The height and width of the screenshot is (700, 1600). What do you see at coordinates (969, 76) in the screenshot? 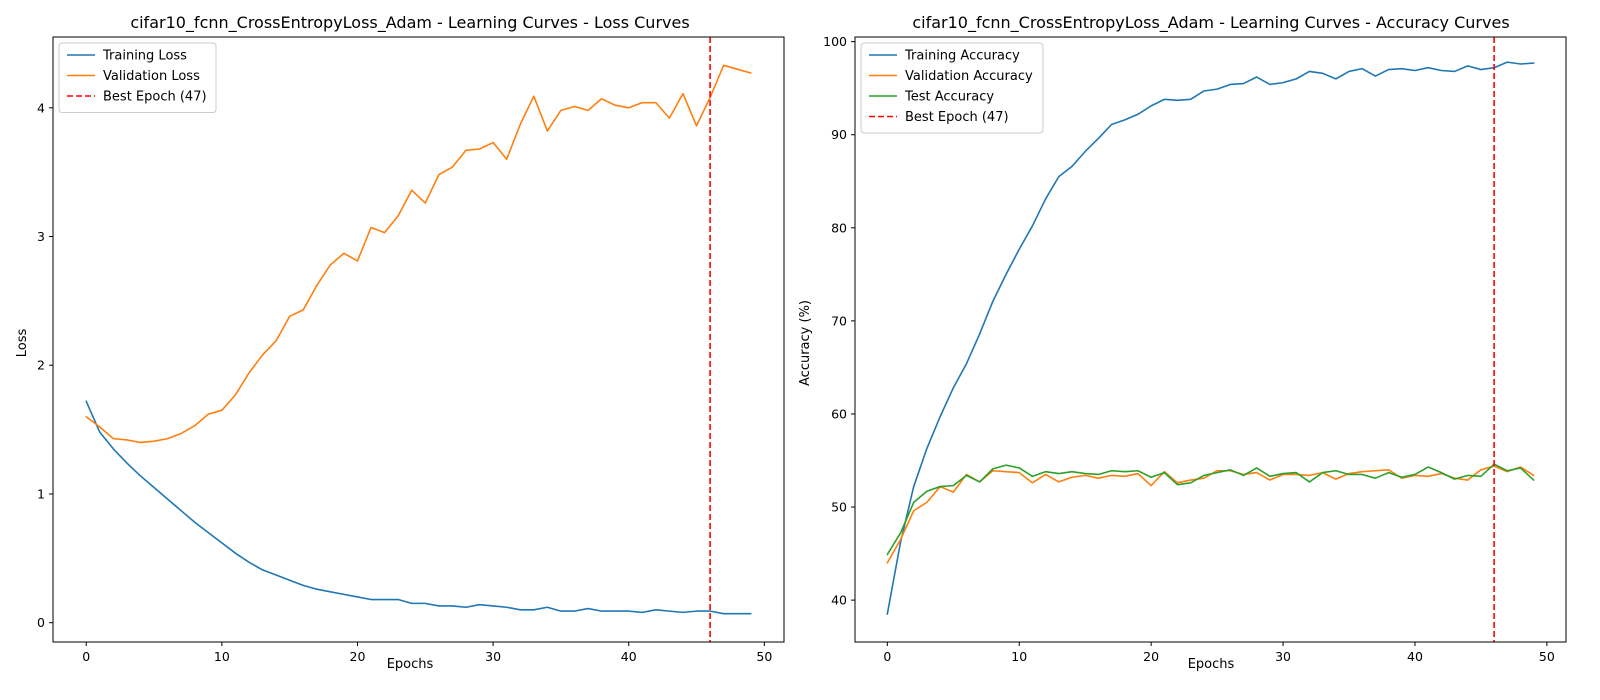
I see `accuracy-legend-label: Validation Accuracy` at bounding box center [969, 76].